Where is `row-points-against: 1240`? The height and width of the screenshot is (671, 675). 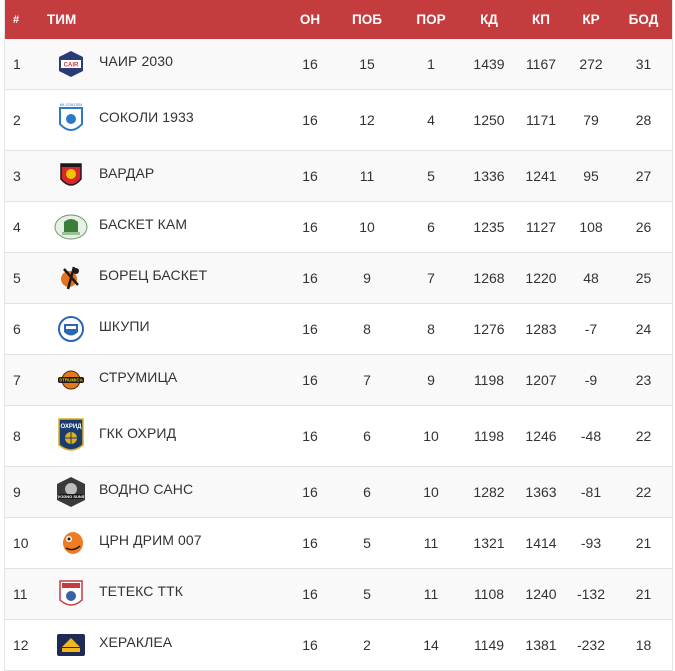
row-points-against: 1240 is located at coordinates (541, 594).